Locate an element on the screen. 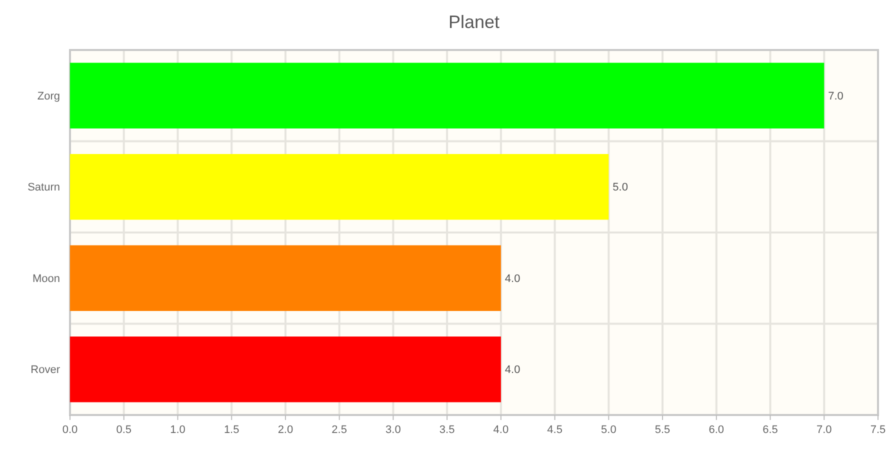 The image size is (893, 450). x-tick-label: 0.5 is located at coordinates (124, 430).